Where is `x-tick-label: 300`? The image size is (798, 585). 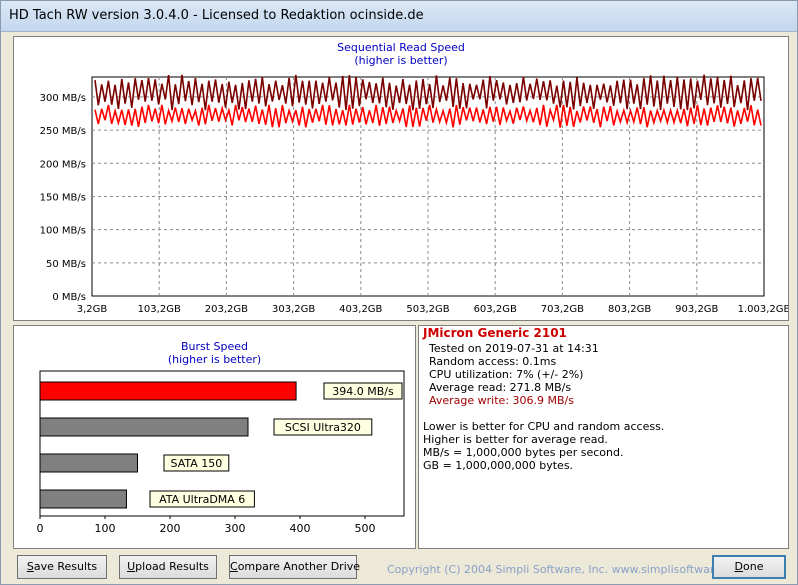 x-tick-label: 300 is located at coordinates (235, 528).